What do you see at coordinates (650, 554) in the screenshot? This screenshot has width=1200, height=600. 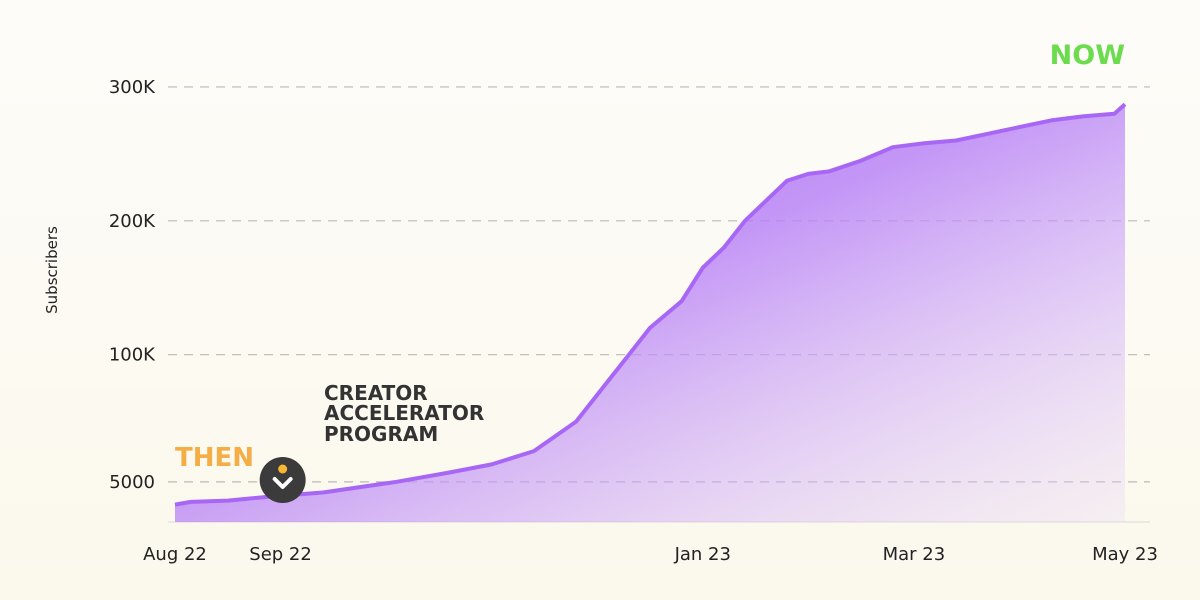 I see `x-axis: Aug 22 Sep 22 Jan 23 Mar 23 May 23` at bounding box center [650, 554].